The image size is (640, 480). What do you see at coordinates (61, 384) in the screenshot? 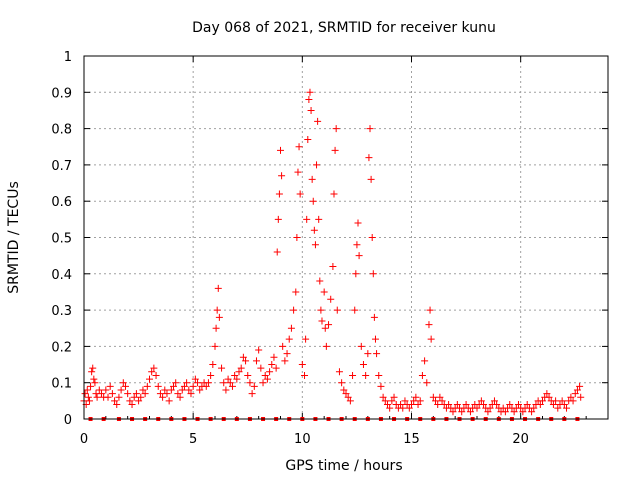
I see `y-tick-label: 0.1` at bounding box center [61, 384].